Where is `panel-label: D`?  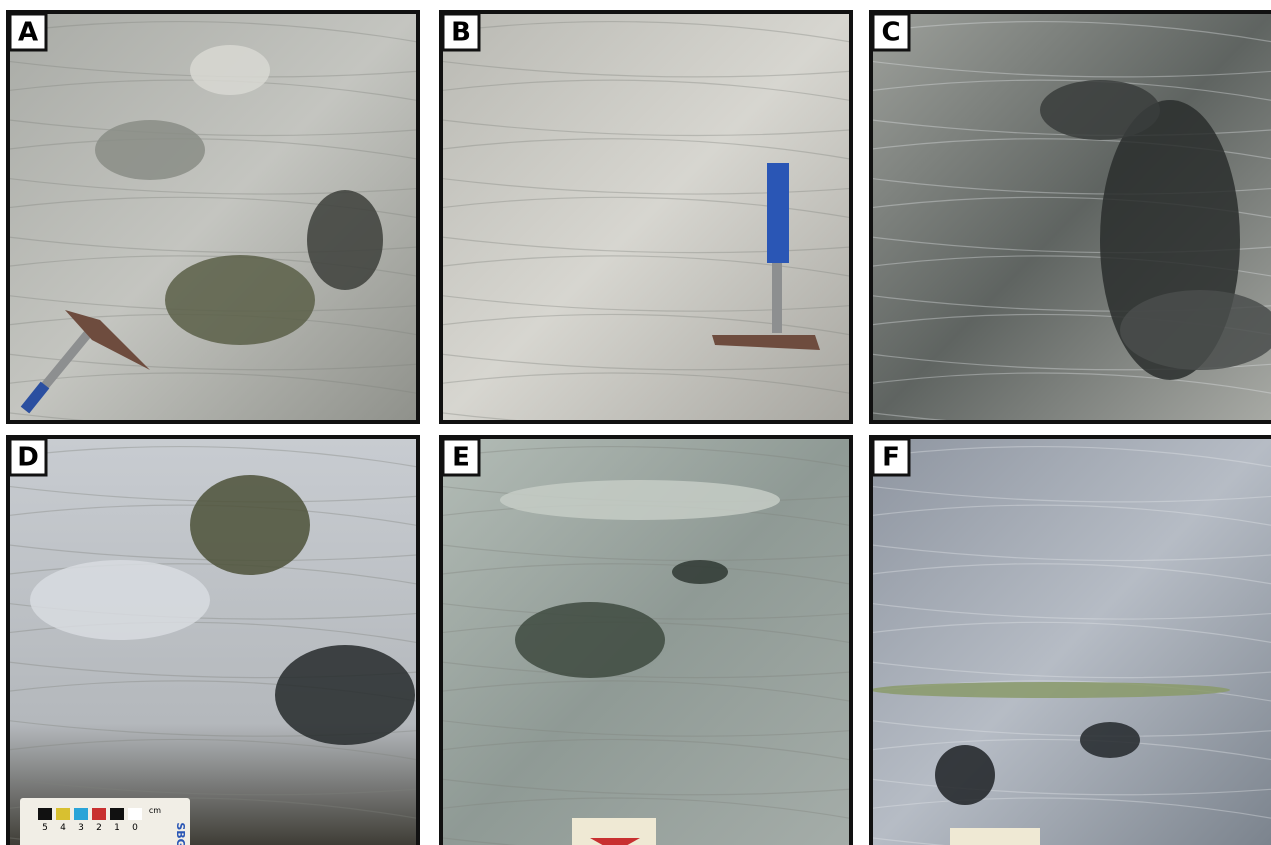 panel-label: D is located at coordinates (28, 458).